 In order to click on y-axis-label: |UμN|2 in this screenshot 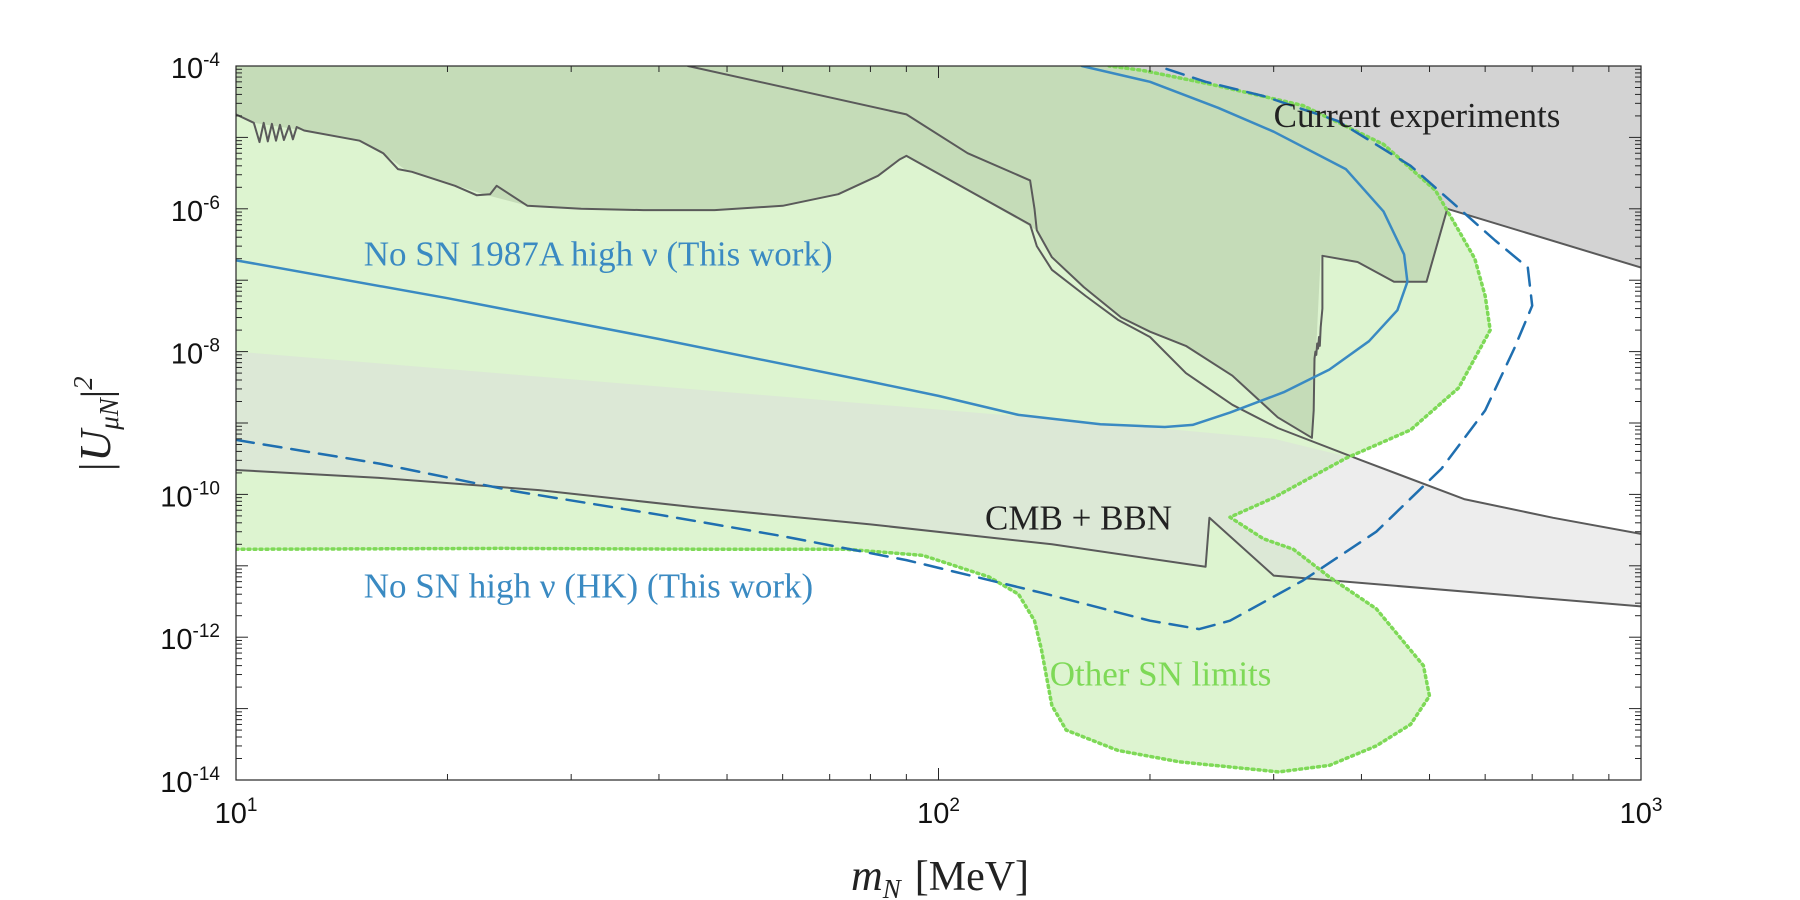, I will do `click(96, 424)`.